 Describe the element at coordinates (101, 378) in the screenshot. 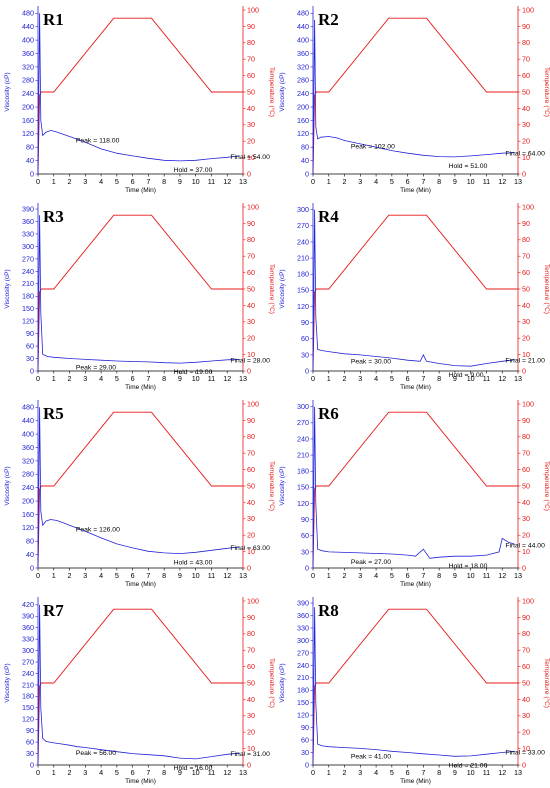

I see `x-tick-label: 4` at that location.